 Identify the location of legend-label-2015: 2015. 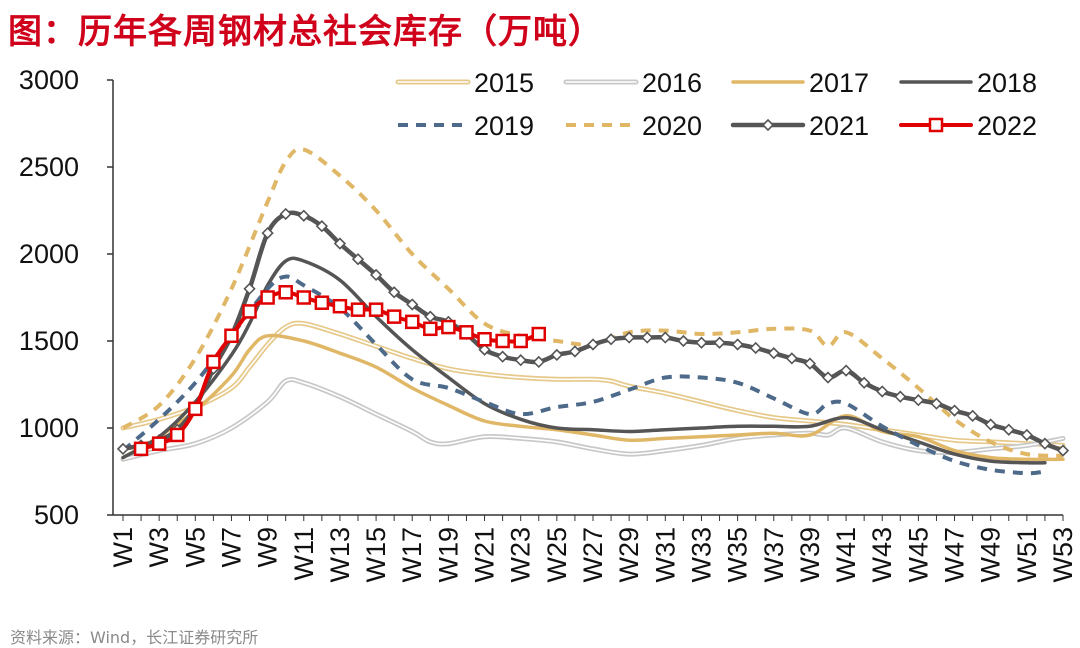
(504, 83).